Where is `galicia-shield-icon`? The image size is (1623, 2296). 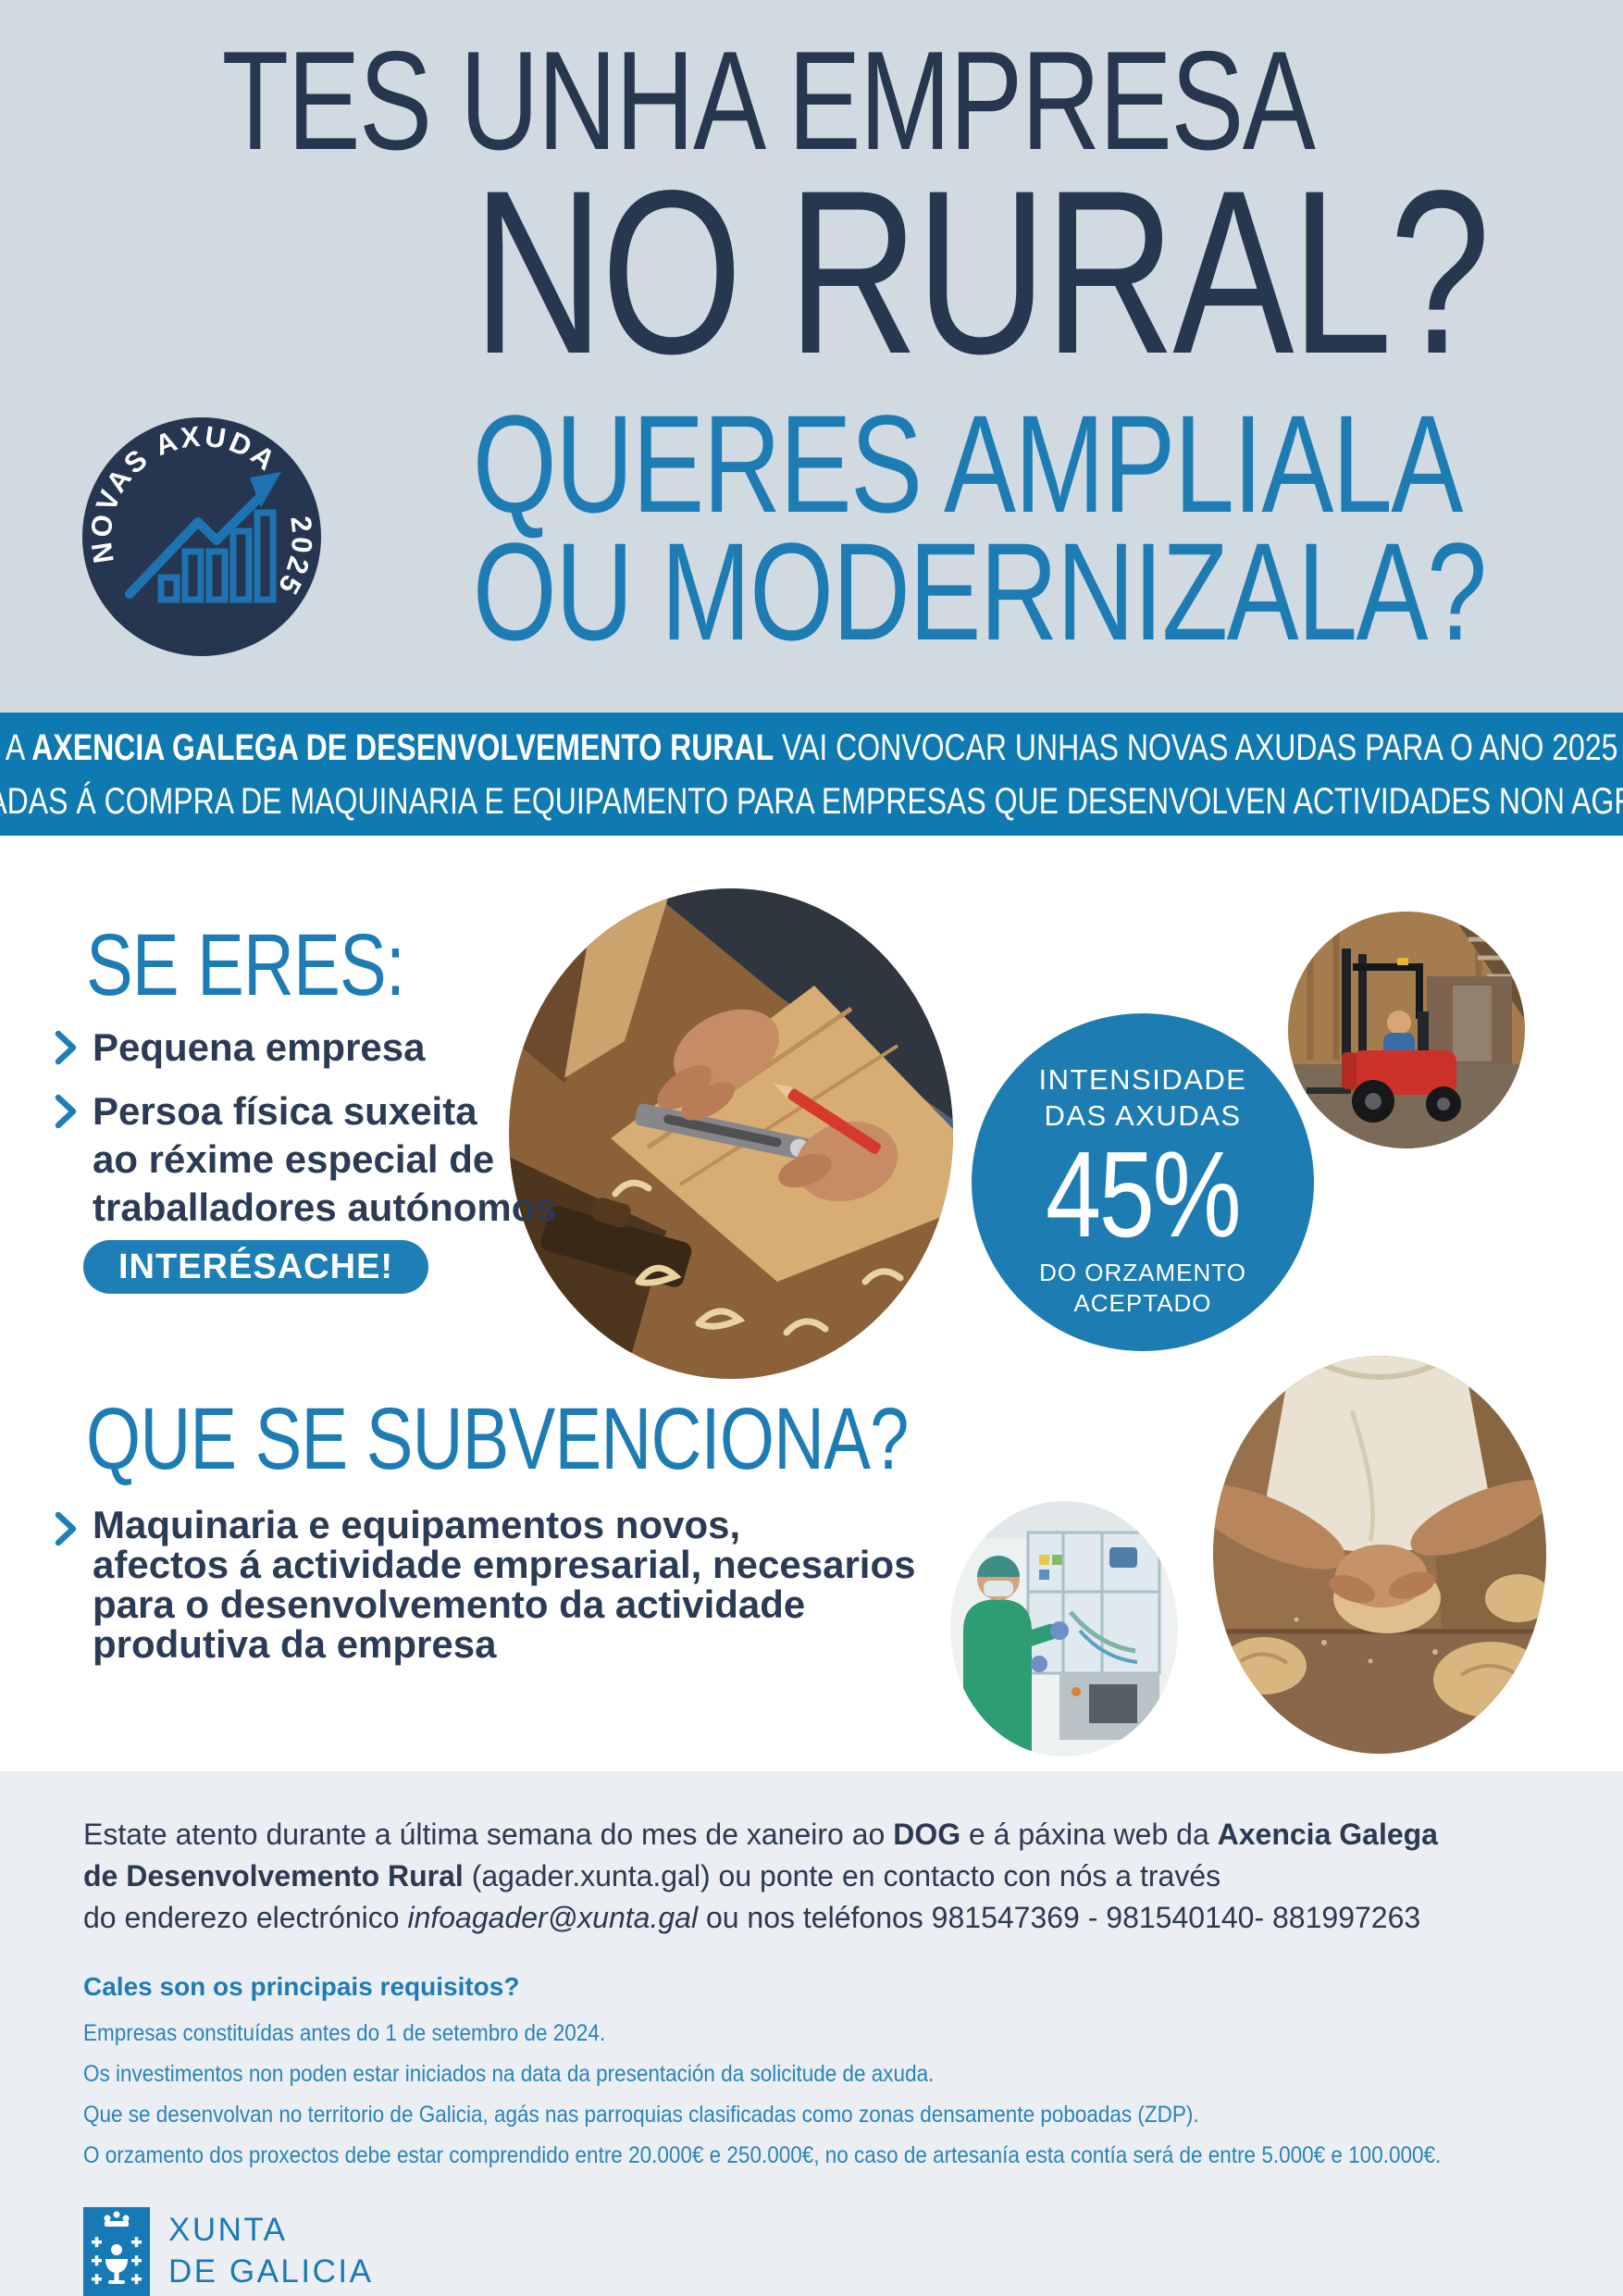
galicia-shield-icon is located at coordinates (116, 2251).